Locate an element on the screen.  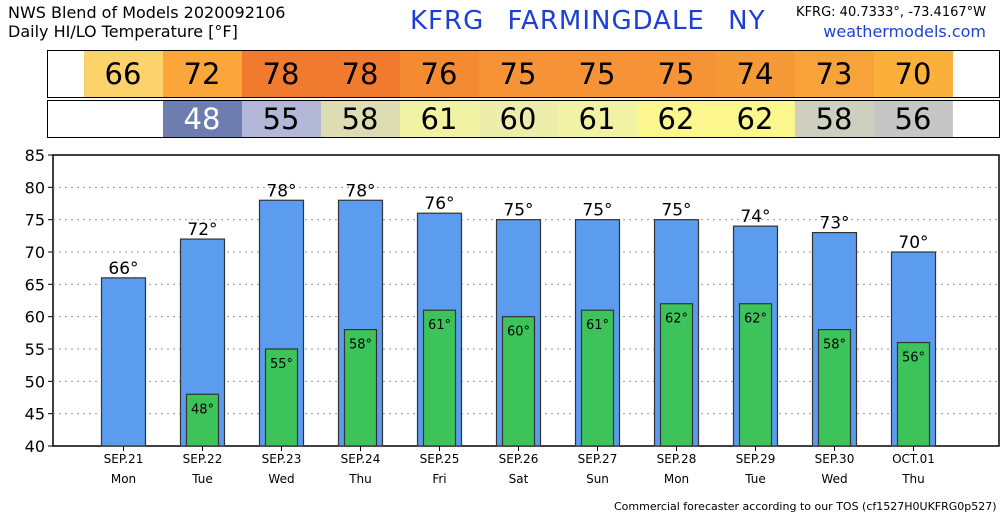
hi-cell: 73 is located at coordinates (834, 74).